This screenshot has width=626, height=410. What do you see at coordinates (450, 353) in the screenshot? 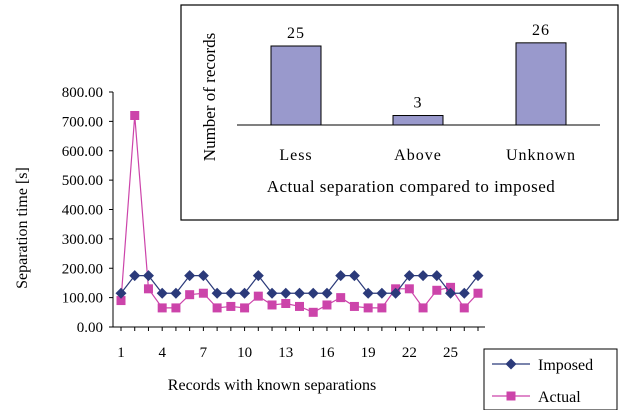
I see `x-tick-label: 25` at bounding box center [450, 353].